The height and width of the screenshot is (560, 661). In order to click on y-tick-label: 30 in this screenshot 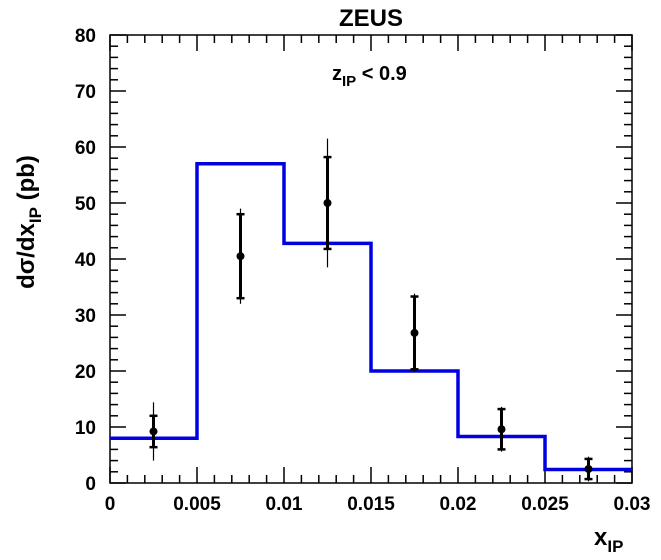, I will do `click(85, 316)`.